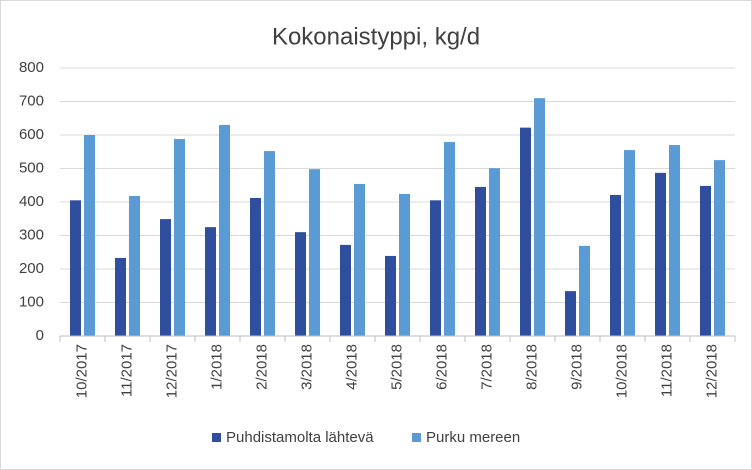  Describe the element at coordinates (441, 367) in the screenshot. I see `x-tick-label: 6/2018` at that location.